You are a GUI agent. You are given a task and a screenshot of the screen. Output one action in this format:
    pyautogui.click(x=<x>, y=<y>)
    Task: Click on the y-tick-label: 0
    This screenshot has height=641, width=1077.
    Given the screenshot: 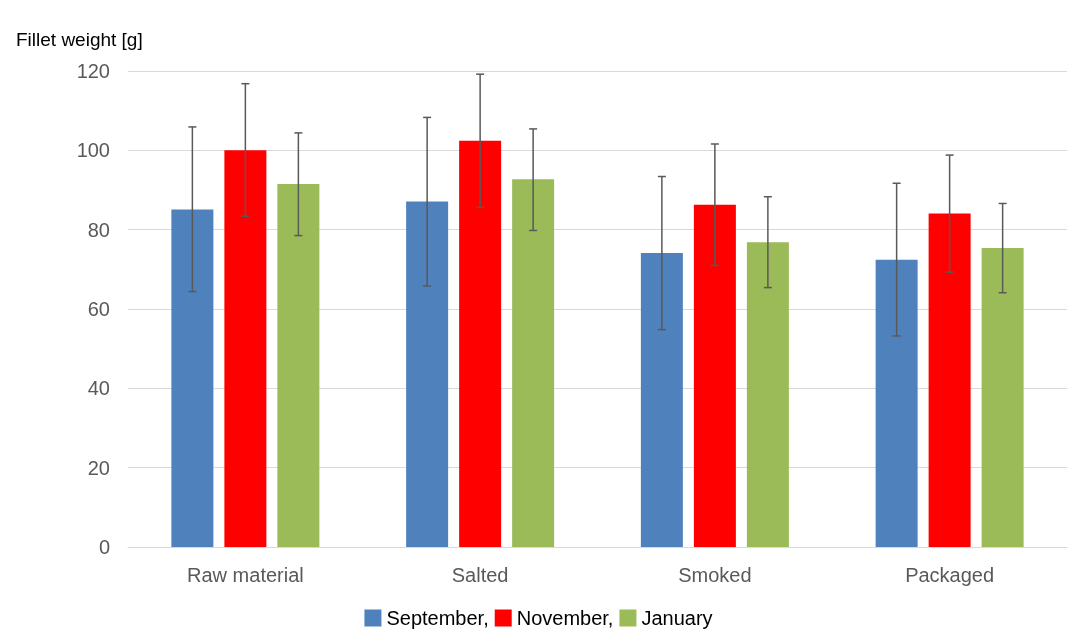 What is the action you would take?
    pyautogui.click(x=104, y=547)
    